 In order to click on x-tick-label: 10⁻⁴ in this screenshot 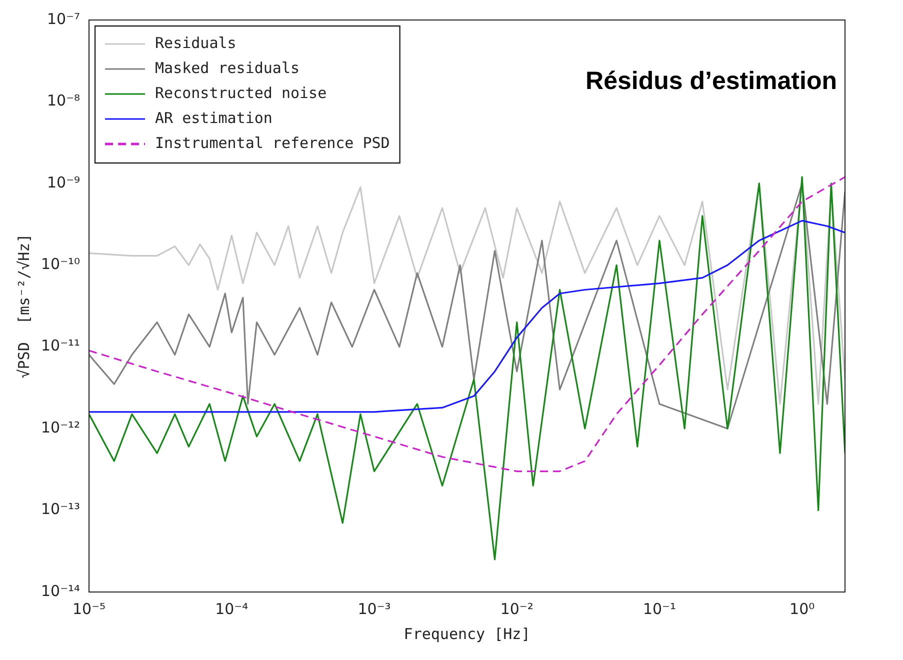, I will do `click(231, 609)`.